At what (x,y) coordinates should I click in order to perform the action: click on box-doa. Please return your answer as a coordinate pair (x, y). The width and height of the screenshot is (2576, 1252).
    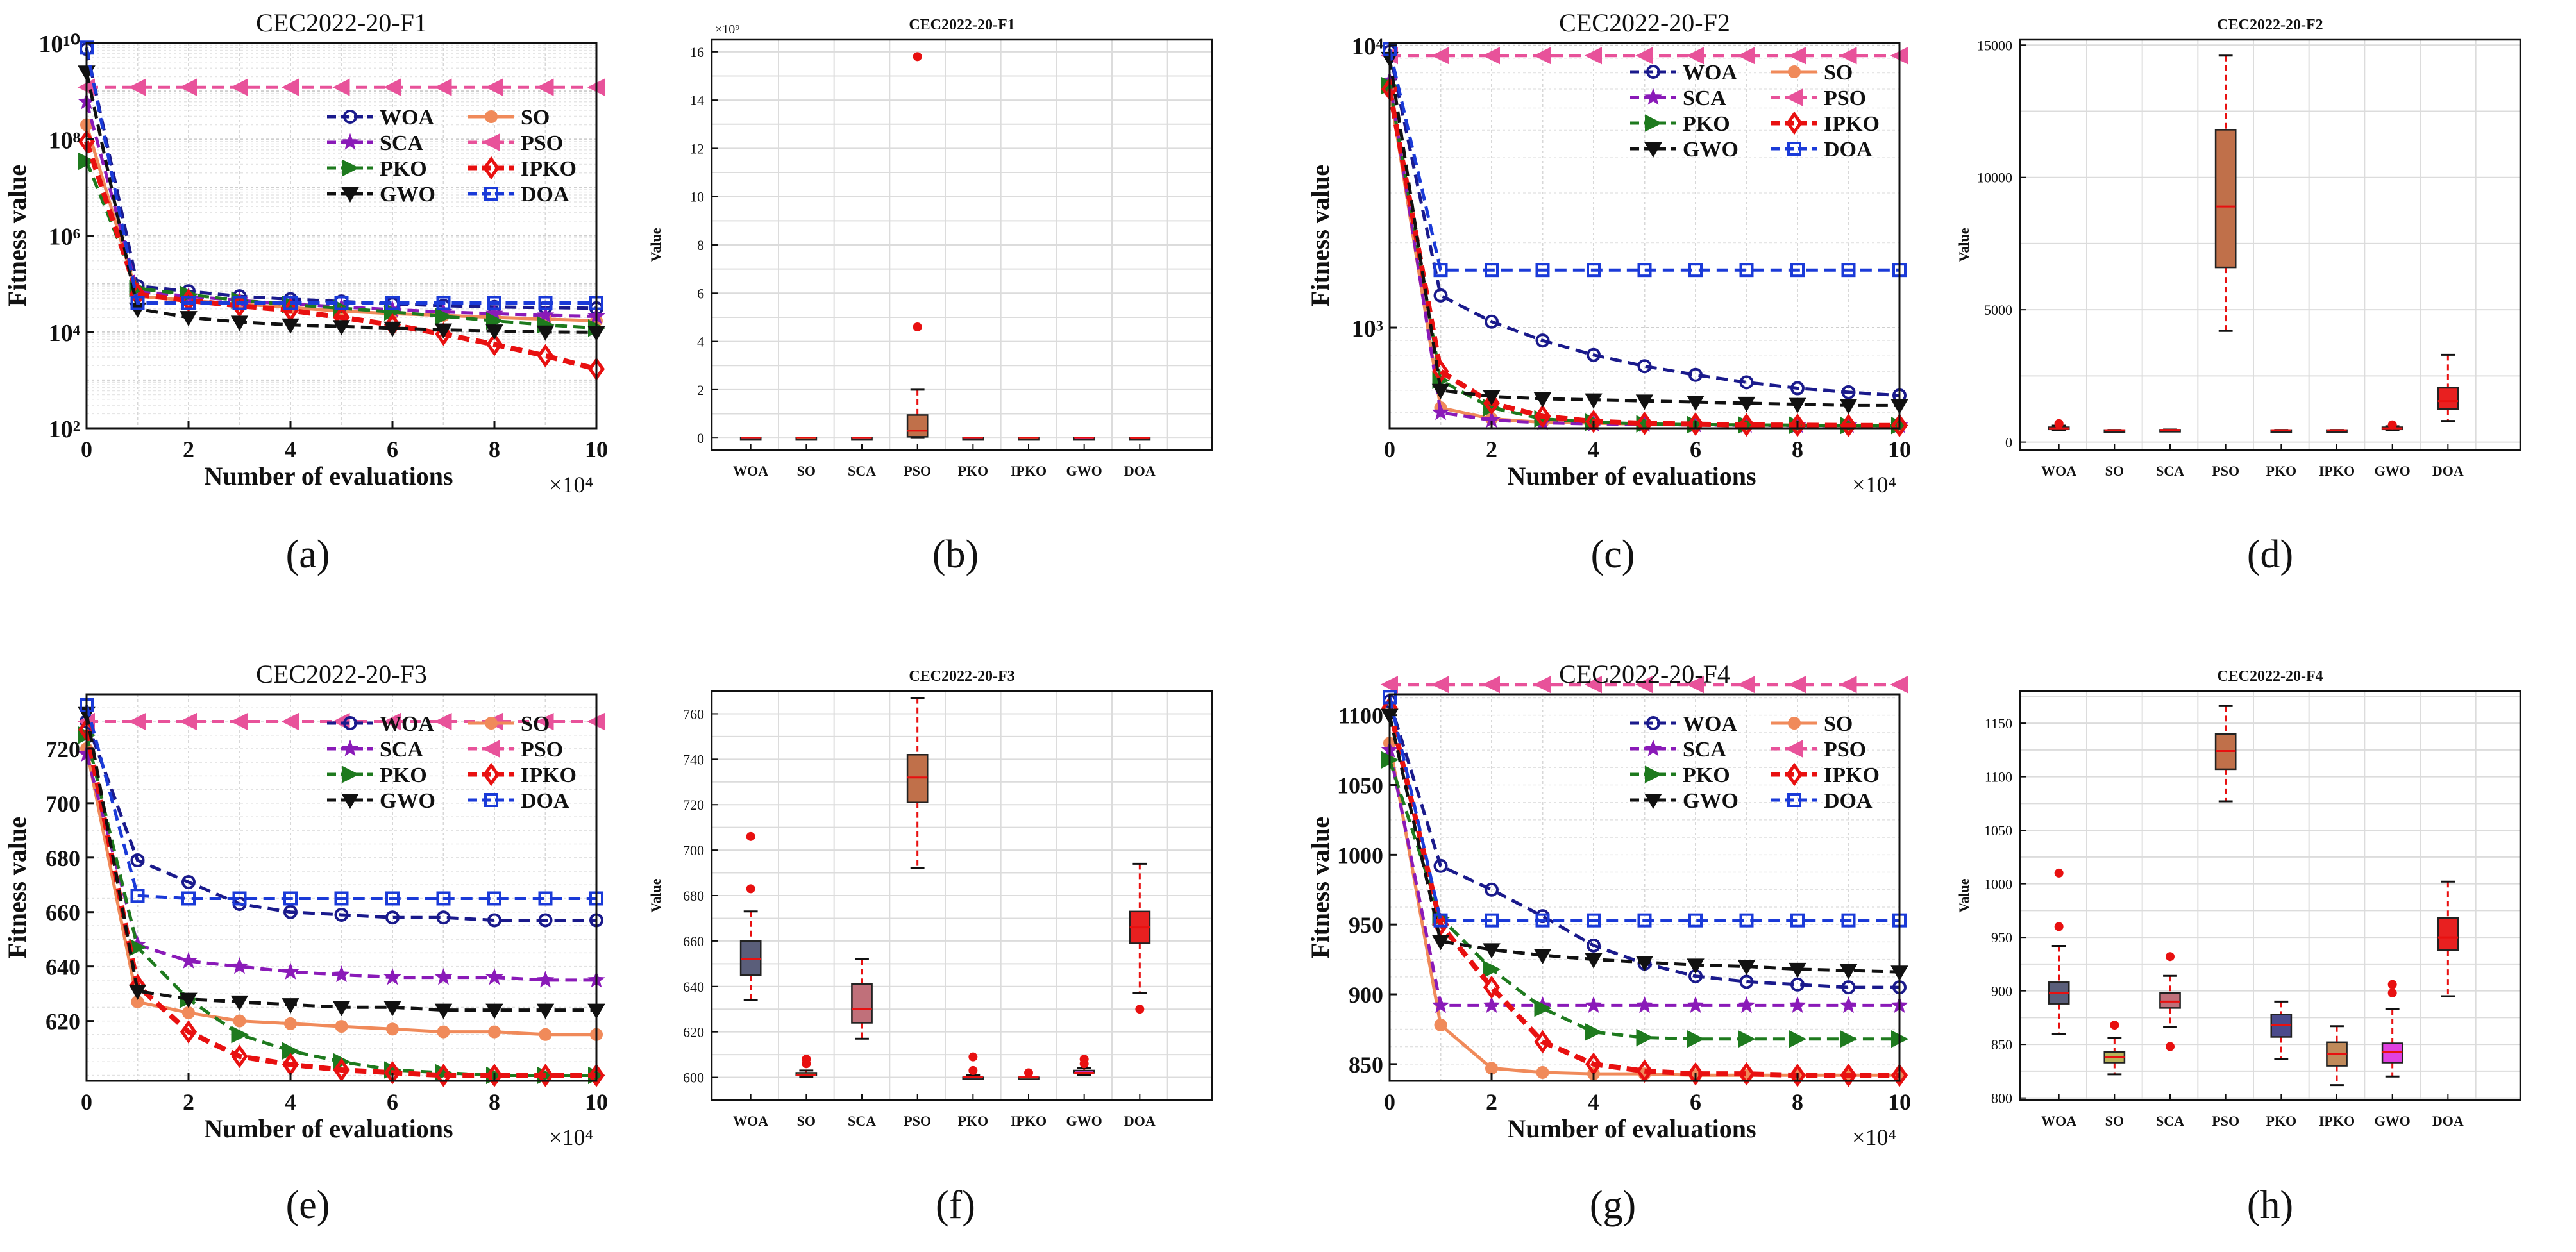
    Looking at the image, I should click on (1140, 439).